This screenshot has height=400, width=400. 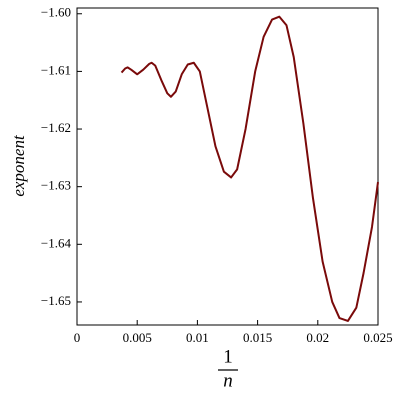 I want to click on y-tick-label: −1.61, so click(x=56, y=69).